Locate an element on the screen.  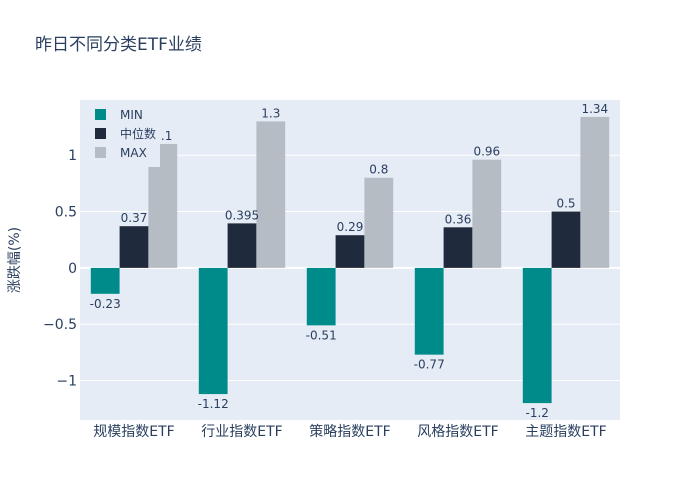
x-tick-label: 主题指数ETF is located at coordinates (565, 432).